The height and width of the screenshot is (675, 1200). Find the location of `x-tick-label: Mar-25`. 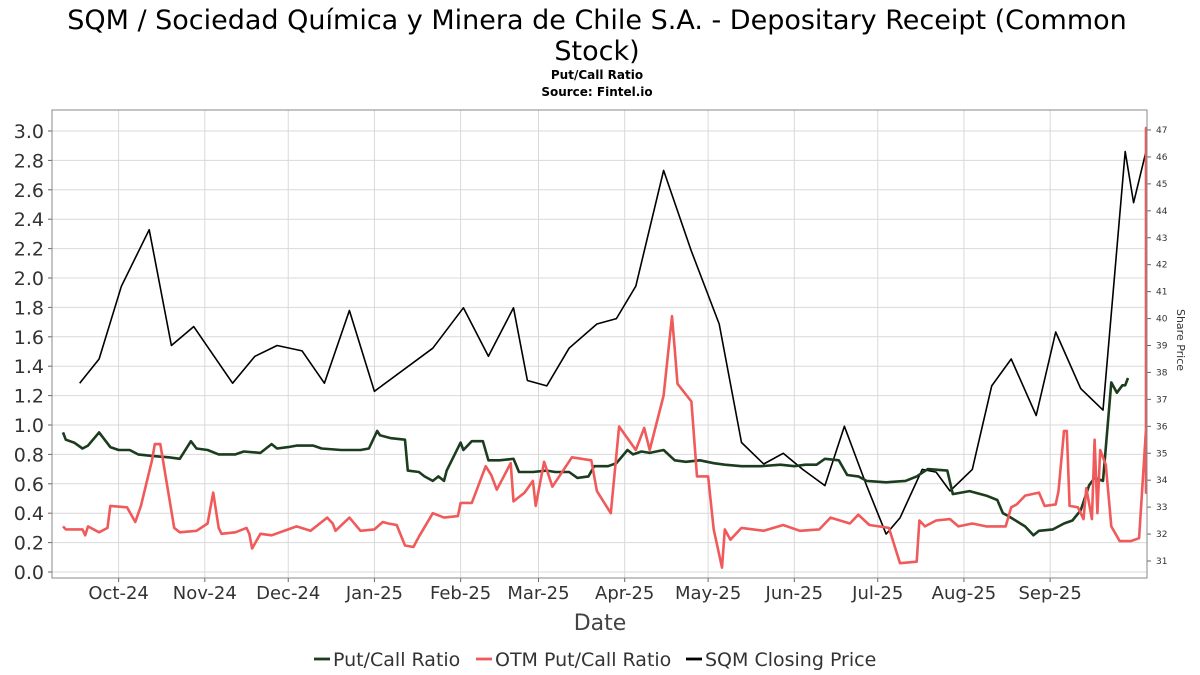

x-tick-label: Mar-25 is located at coordinates (538, 593).